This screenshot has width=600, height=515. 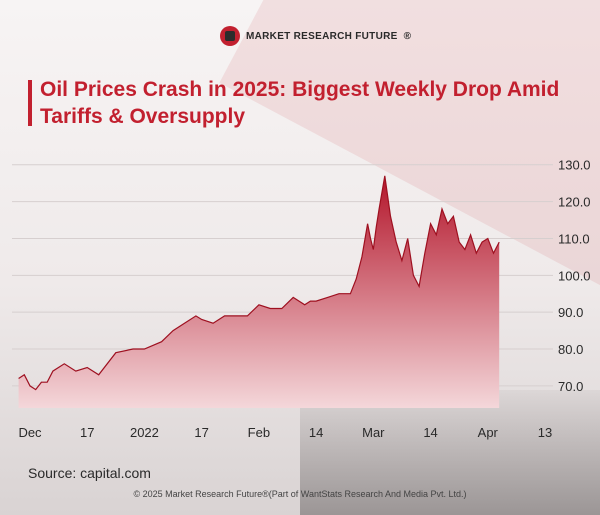 What do you see at coordinates (570, 386) in the screenshot?
I see `y-tick-label: 70.0` at bounding box center [570, 386].